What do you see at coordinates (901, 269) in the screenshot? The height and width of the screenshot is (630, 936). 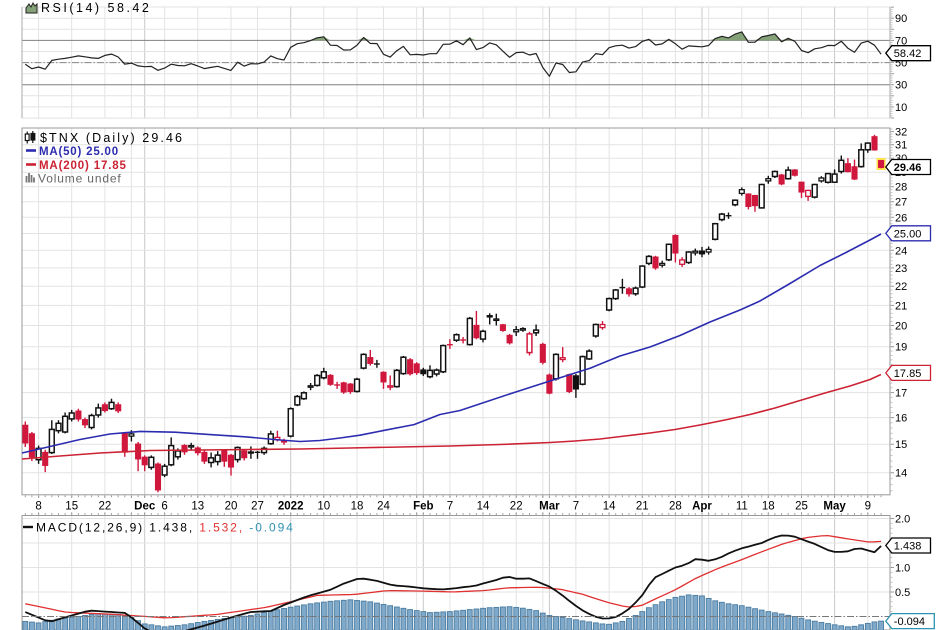 I see `svg-text: 23` at bounding box center [901, 269].